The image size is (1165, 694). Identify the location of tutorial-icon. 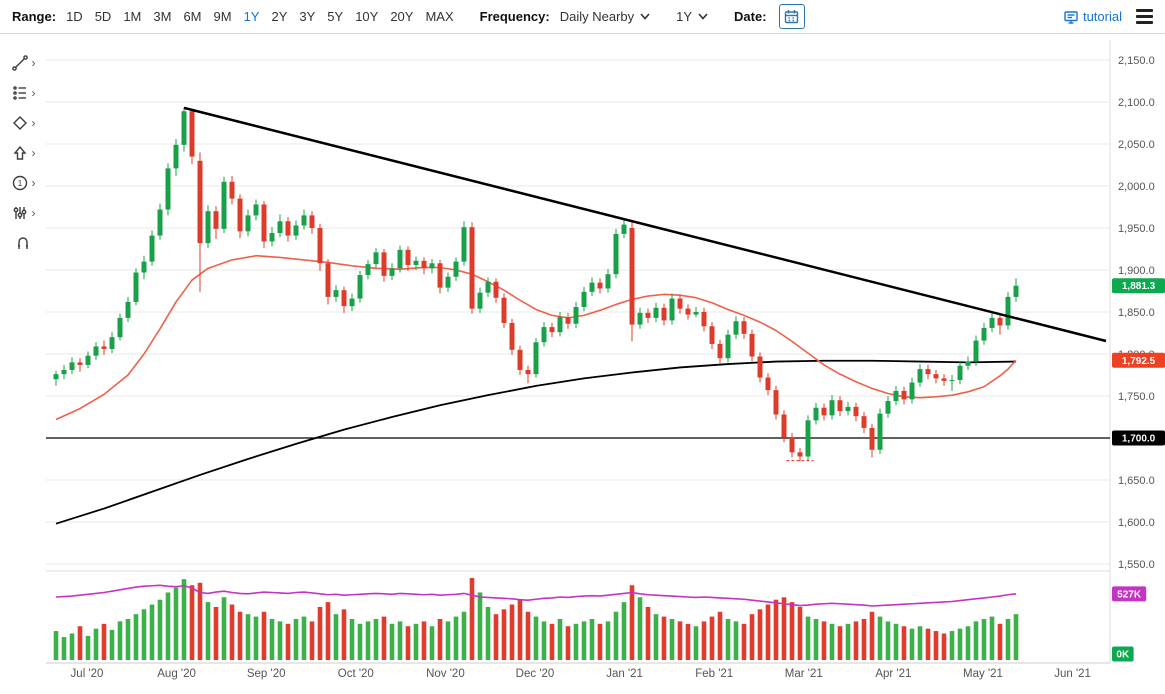
(1071, 17).